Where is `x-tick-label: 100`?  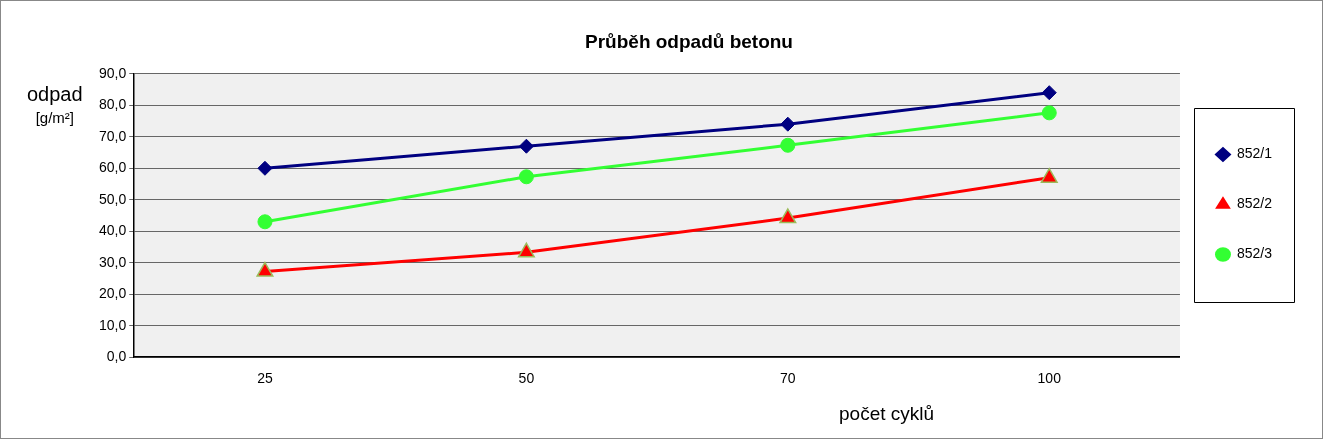 x-tick-label: 100 is located at coordinates (1049, 378).